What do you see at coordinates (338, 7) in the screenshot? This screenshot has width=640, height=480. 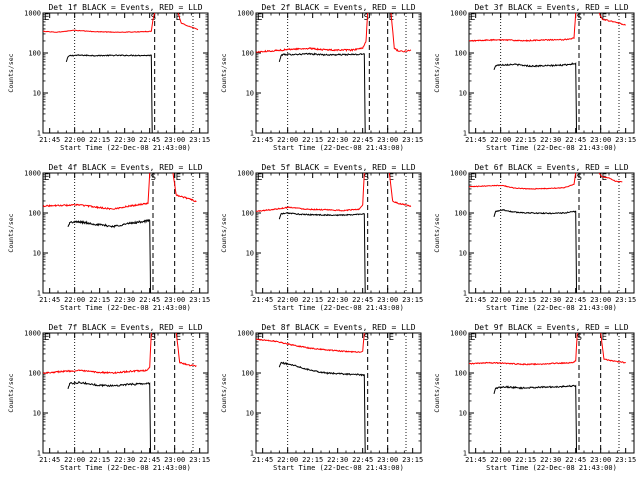 I see `panel-title: Det 2f BLACK = Events, RED = LLD` at bounding box center [338, 7].